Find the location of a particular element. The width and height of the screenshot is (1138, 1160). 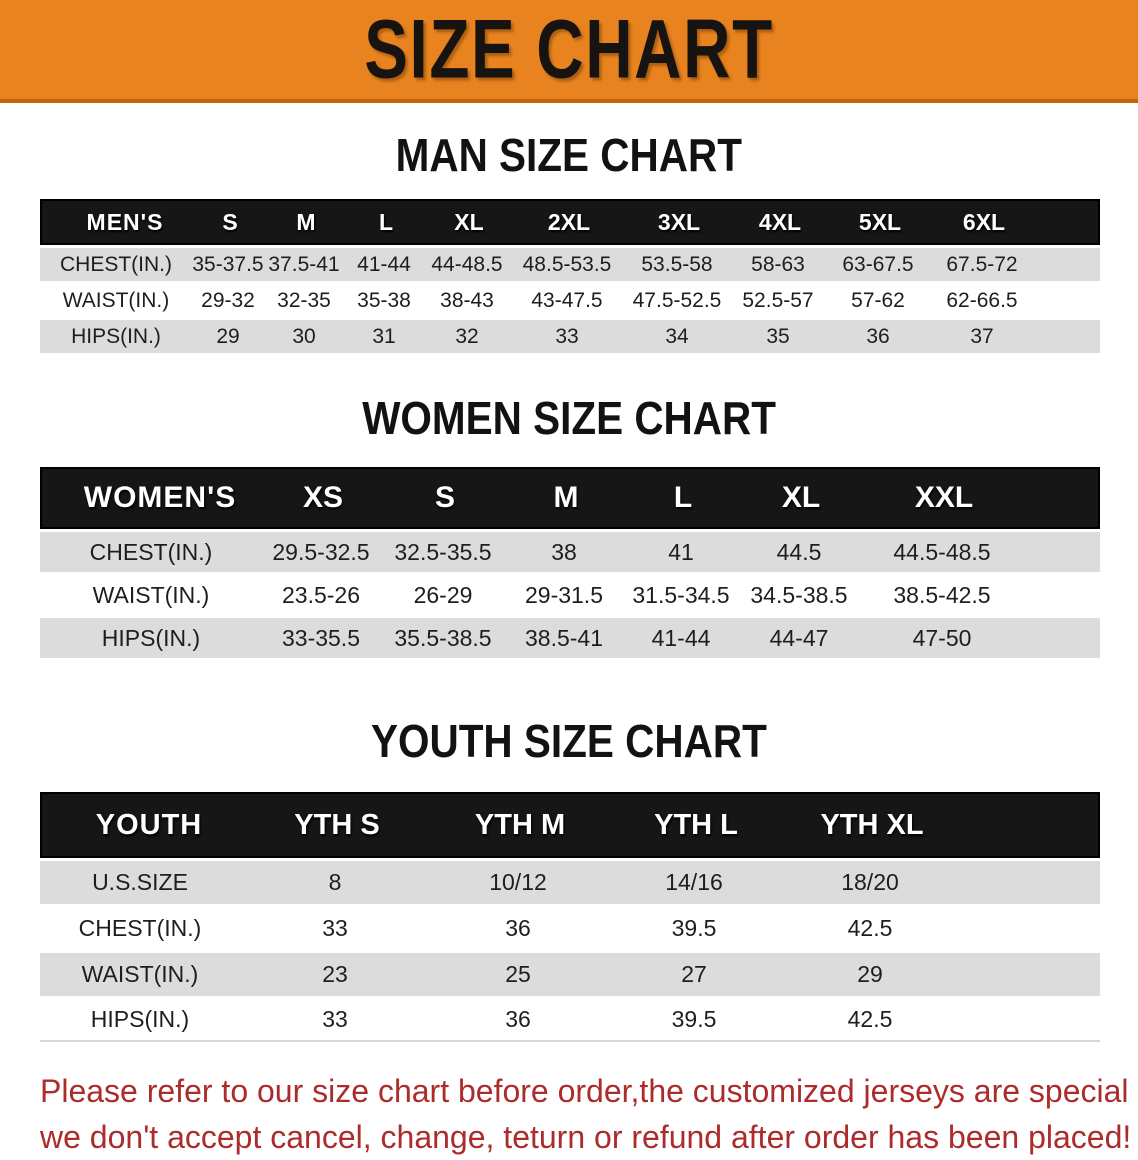

size-header-cell: XS is located at coordinates (323, 497).